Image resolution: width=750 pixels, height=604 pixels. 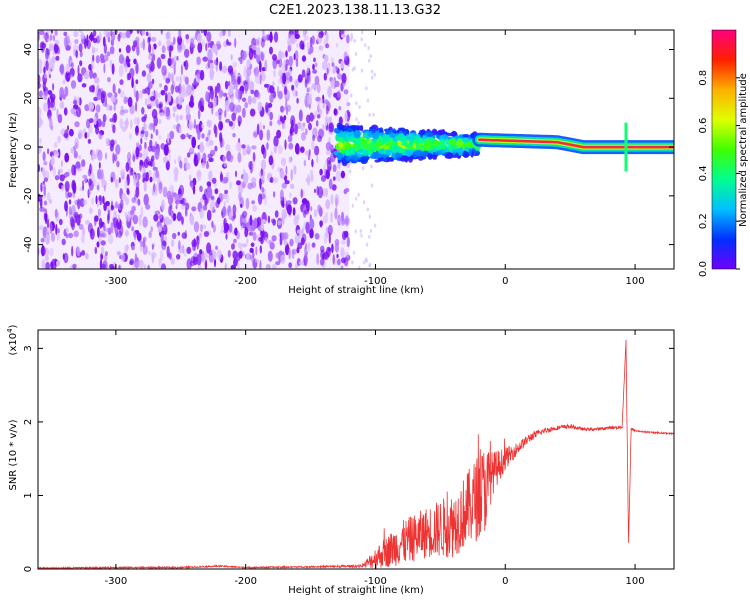 I want to click on snr-ytick-label: 0, so click(x=28, y=569).